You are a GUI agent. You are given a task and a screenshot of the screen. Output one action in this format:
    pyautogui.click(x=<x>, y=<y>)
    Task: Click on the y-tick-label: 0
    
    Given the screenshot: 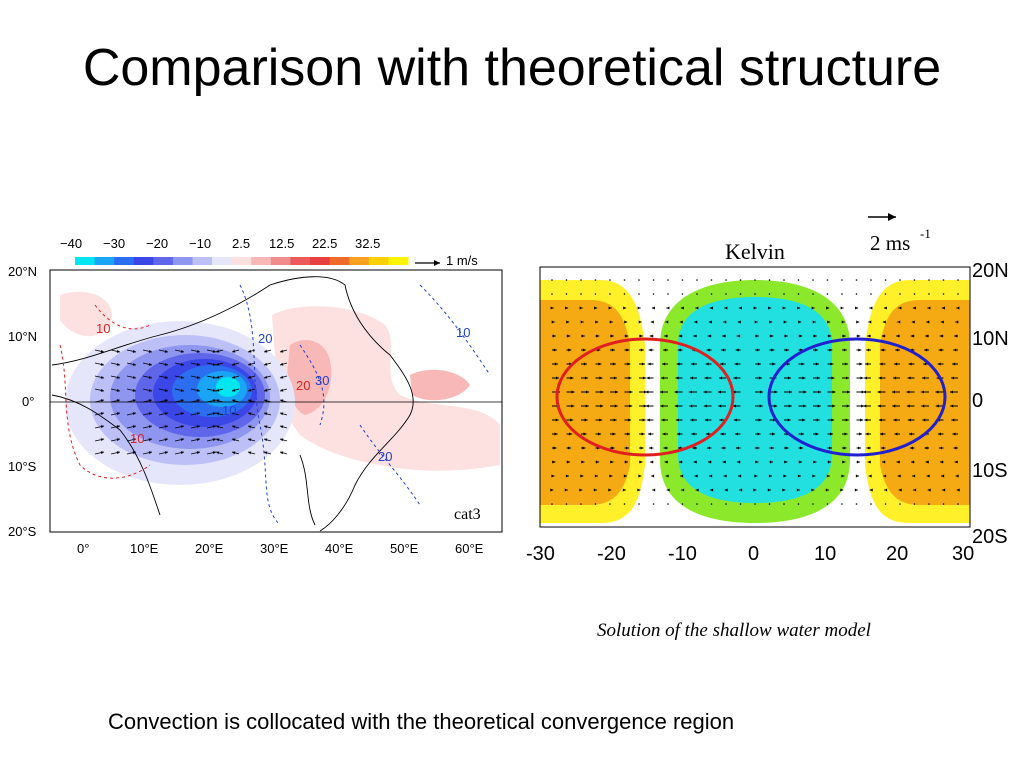 What is the action you would take?
    pyautogui.click(x=977, y=401)
    